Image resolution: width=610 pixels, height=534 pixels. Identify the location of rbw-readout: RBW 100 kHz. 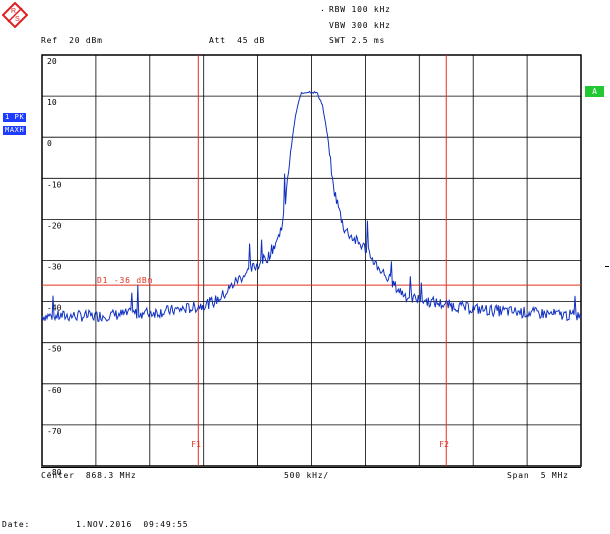
(360, 9).